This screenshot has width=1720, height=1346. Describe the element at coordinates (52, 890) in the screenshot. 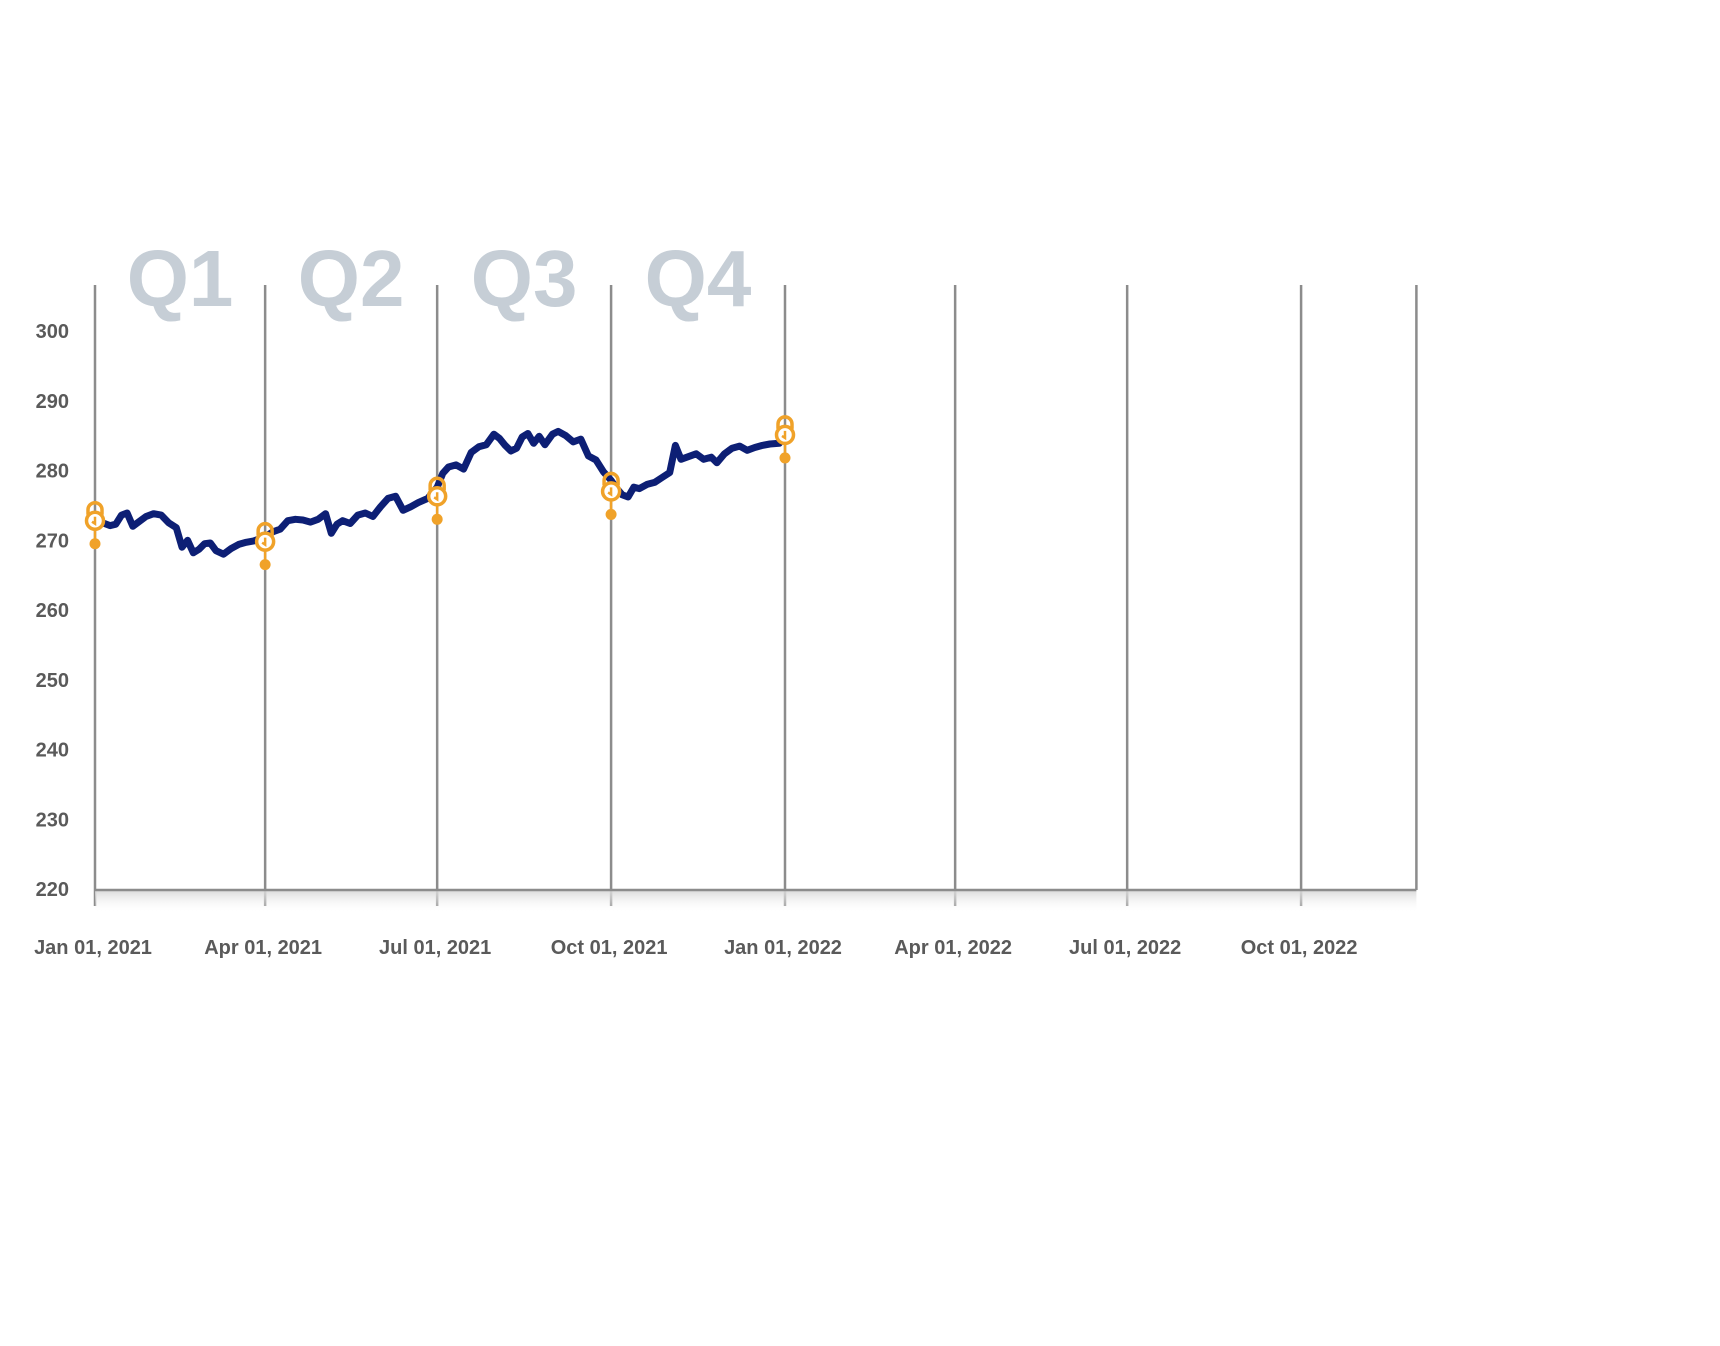

I see `y-tick-label-220: 220` at that location.